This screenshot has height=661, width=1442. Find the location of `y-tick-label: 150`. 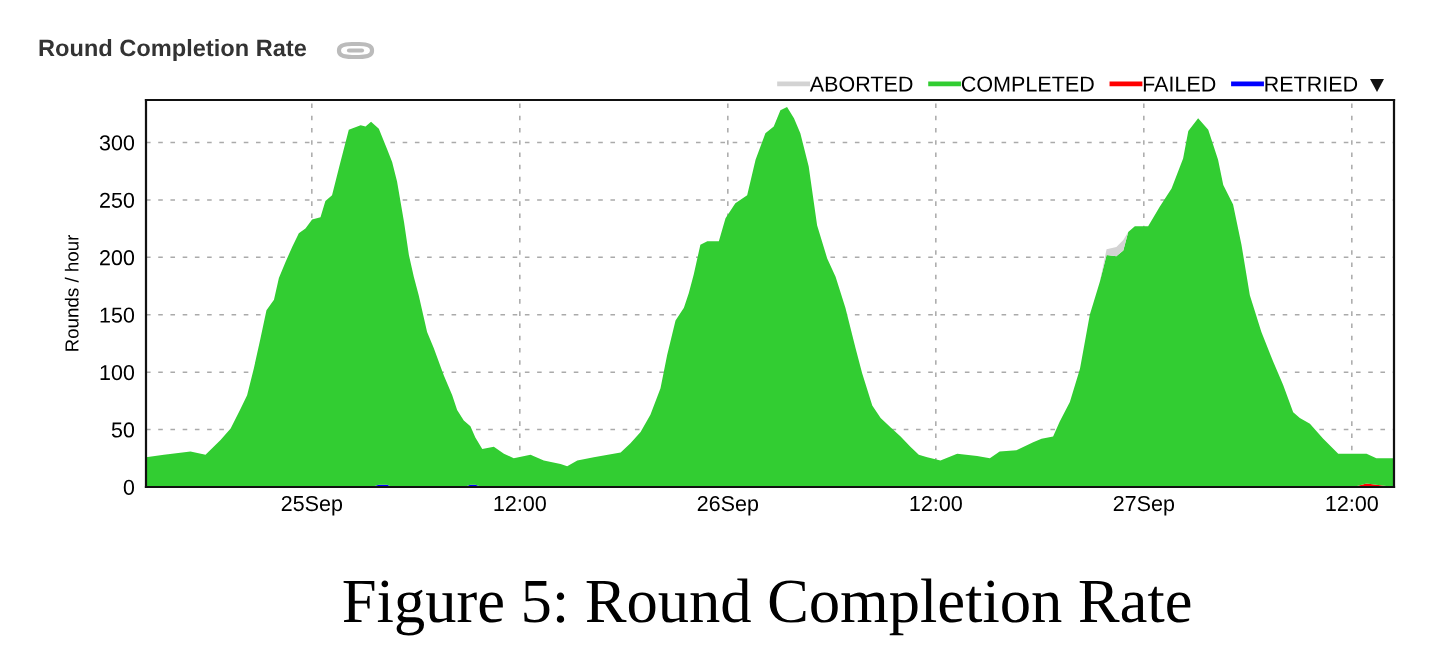

y-tick-label: 150 is located at coordinates (117, 315).